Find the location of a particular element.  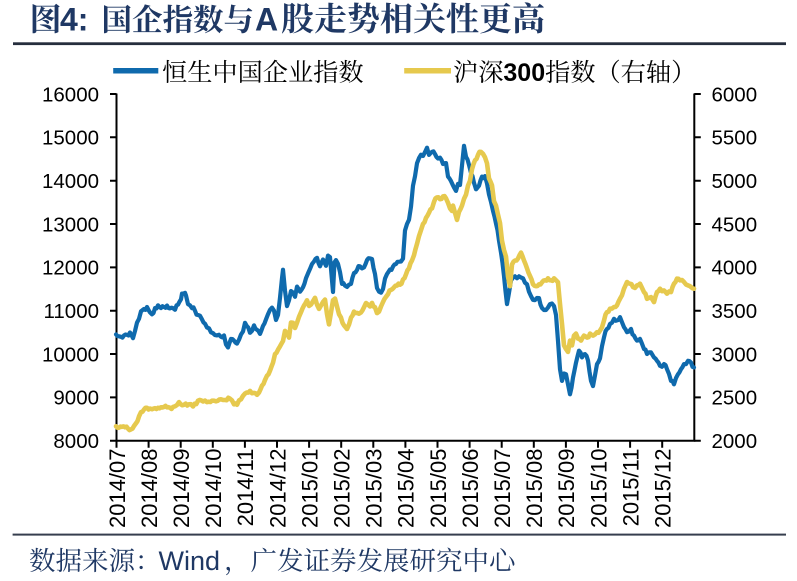

svg-text: 2014/11 is located at coordinates (245, 488).